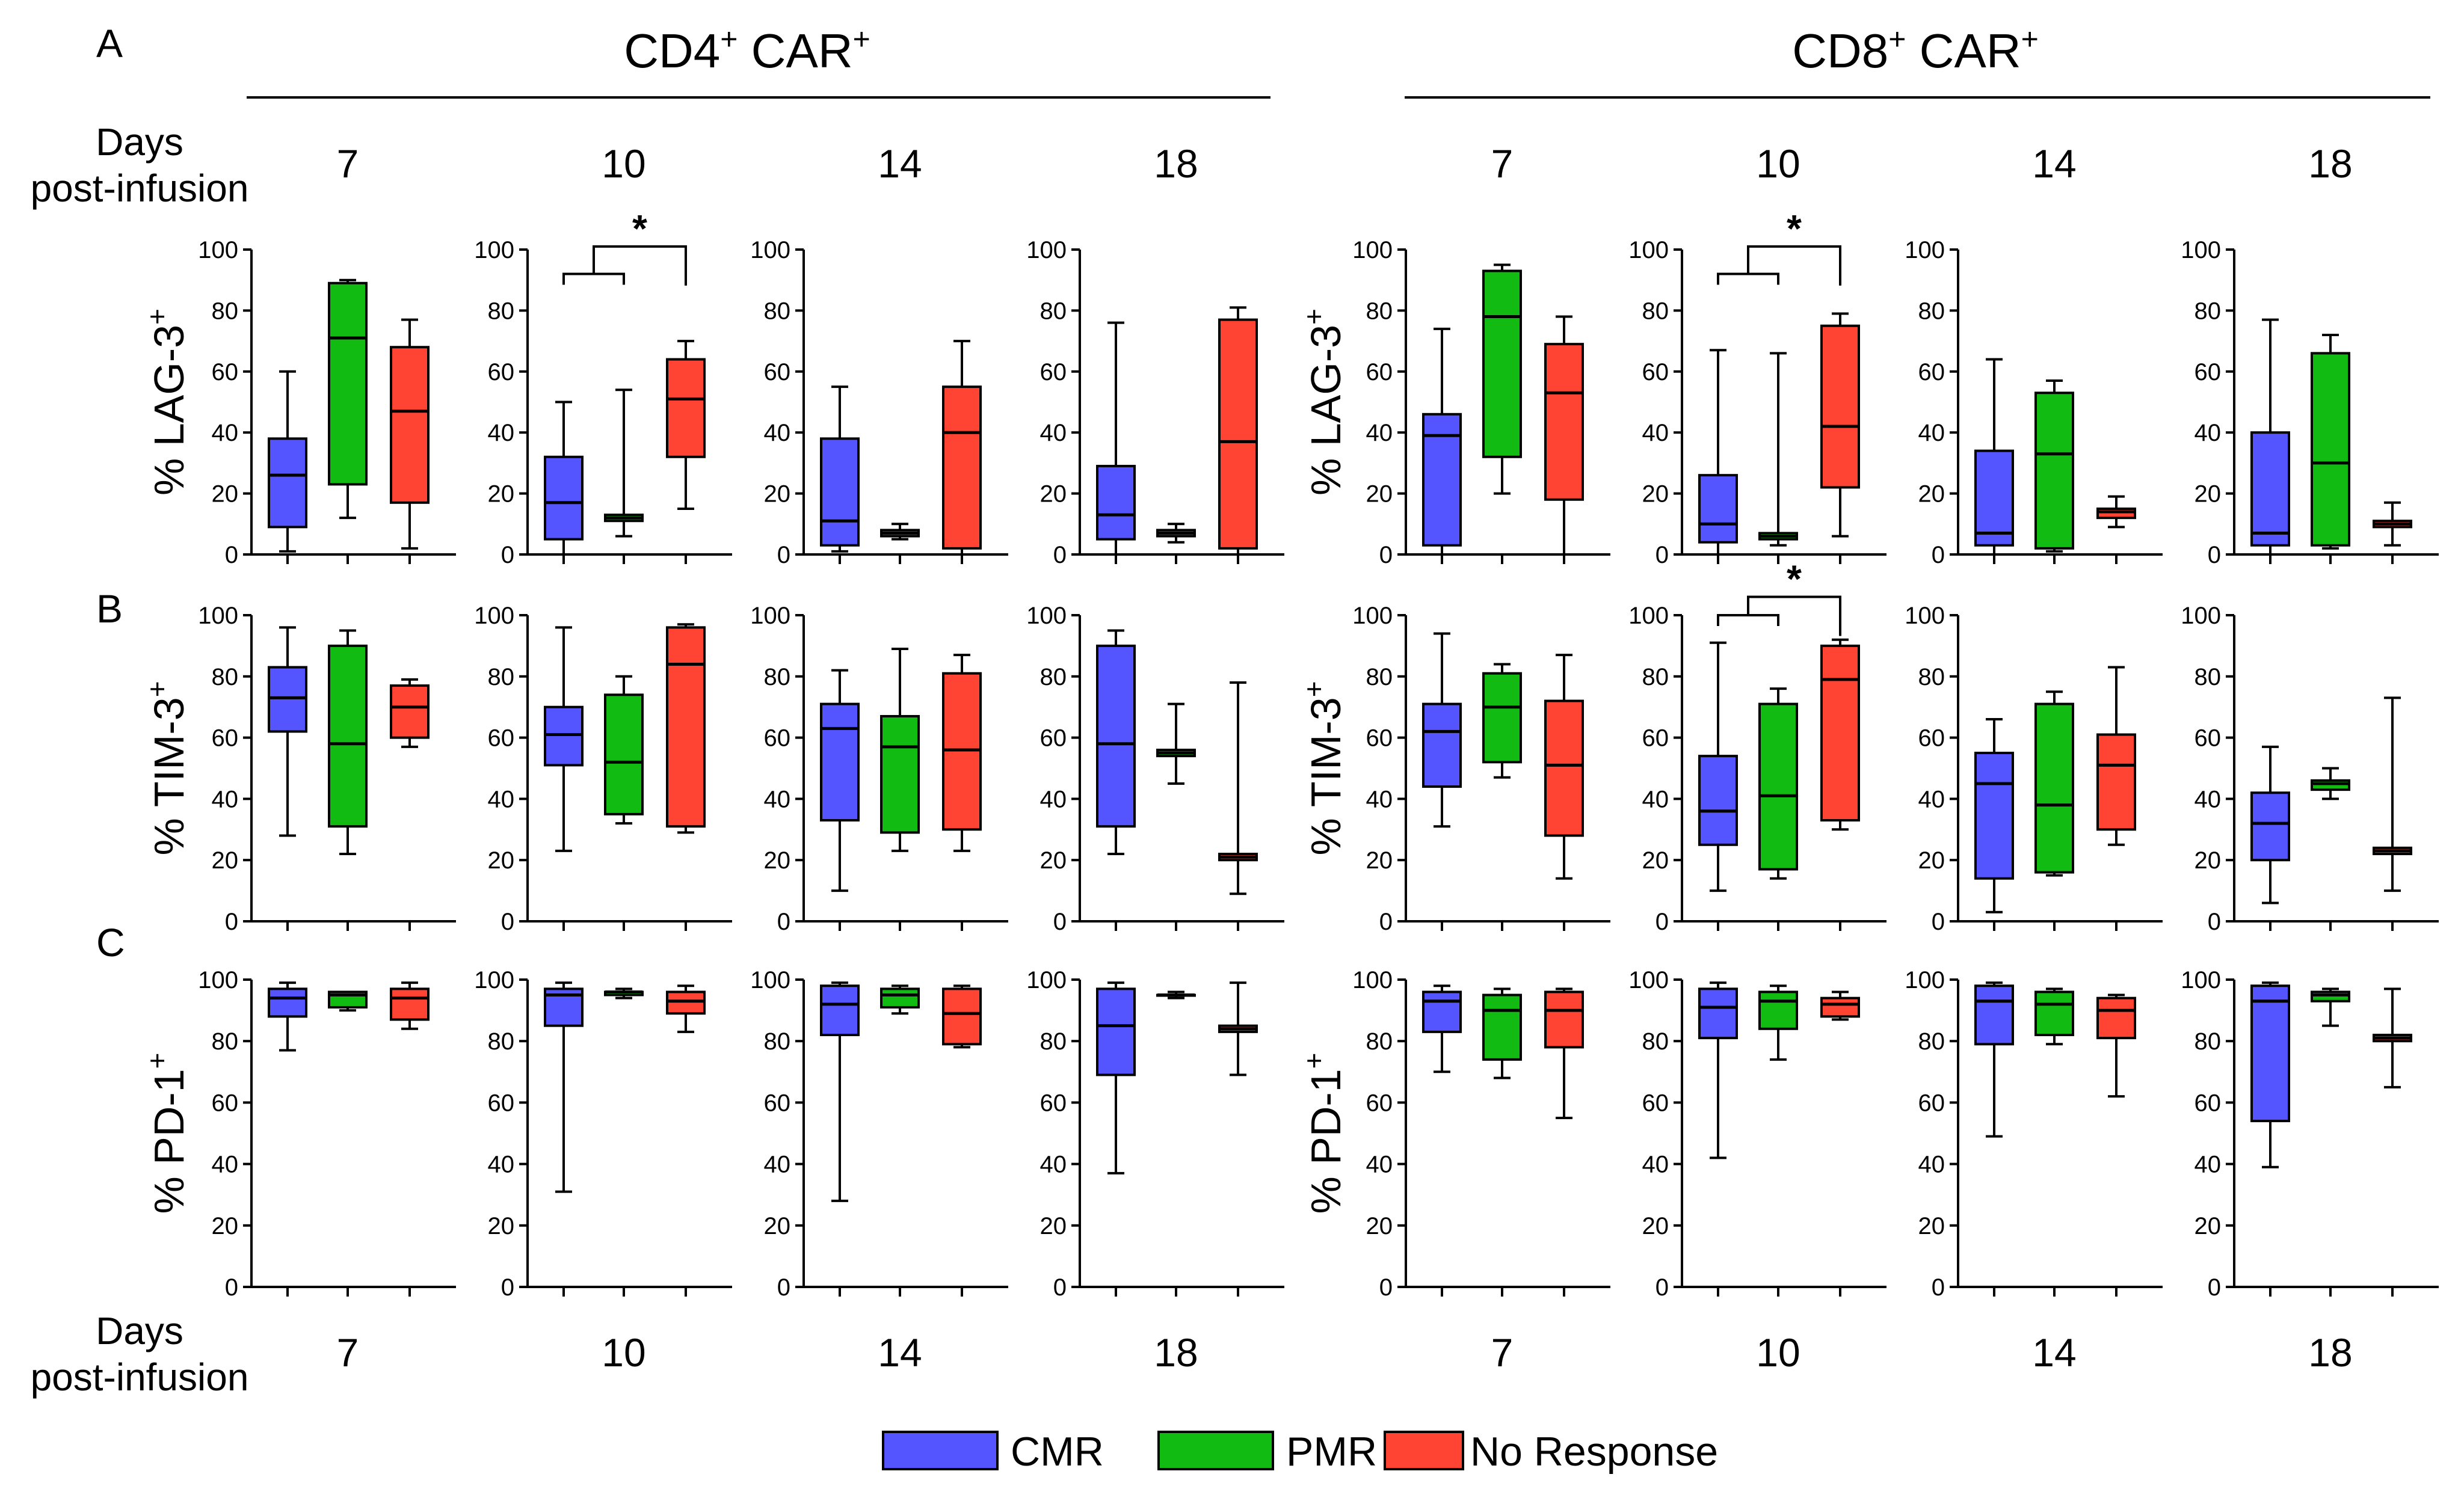 This screenshot has height=1492, width=2464. What do you see at coordinates (1323, 403) in the screenshot?
I see `ylabel-lag-3-cd8: % LAG-3+` at bounding box center [1323, 403].